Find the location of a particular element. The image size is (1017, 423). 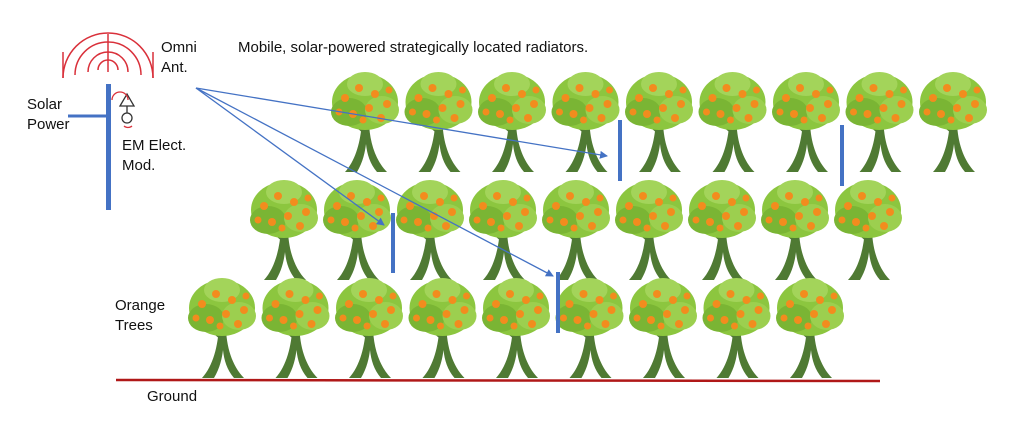

em-module-label: EM Elect. Mod. is located at coordinates (154, 155).